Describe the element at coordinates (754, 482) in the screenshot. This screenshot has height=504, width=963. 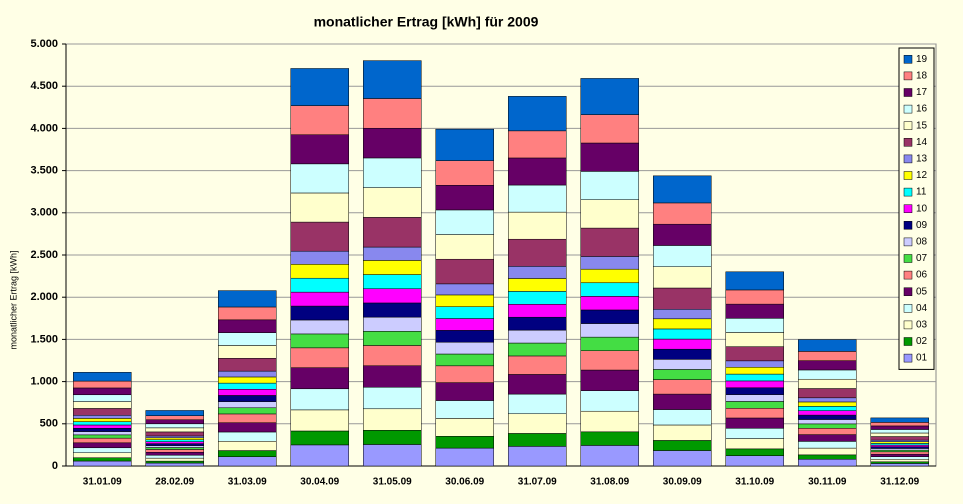
I see `x-tick-label: 31.10.09` at that location.